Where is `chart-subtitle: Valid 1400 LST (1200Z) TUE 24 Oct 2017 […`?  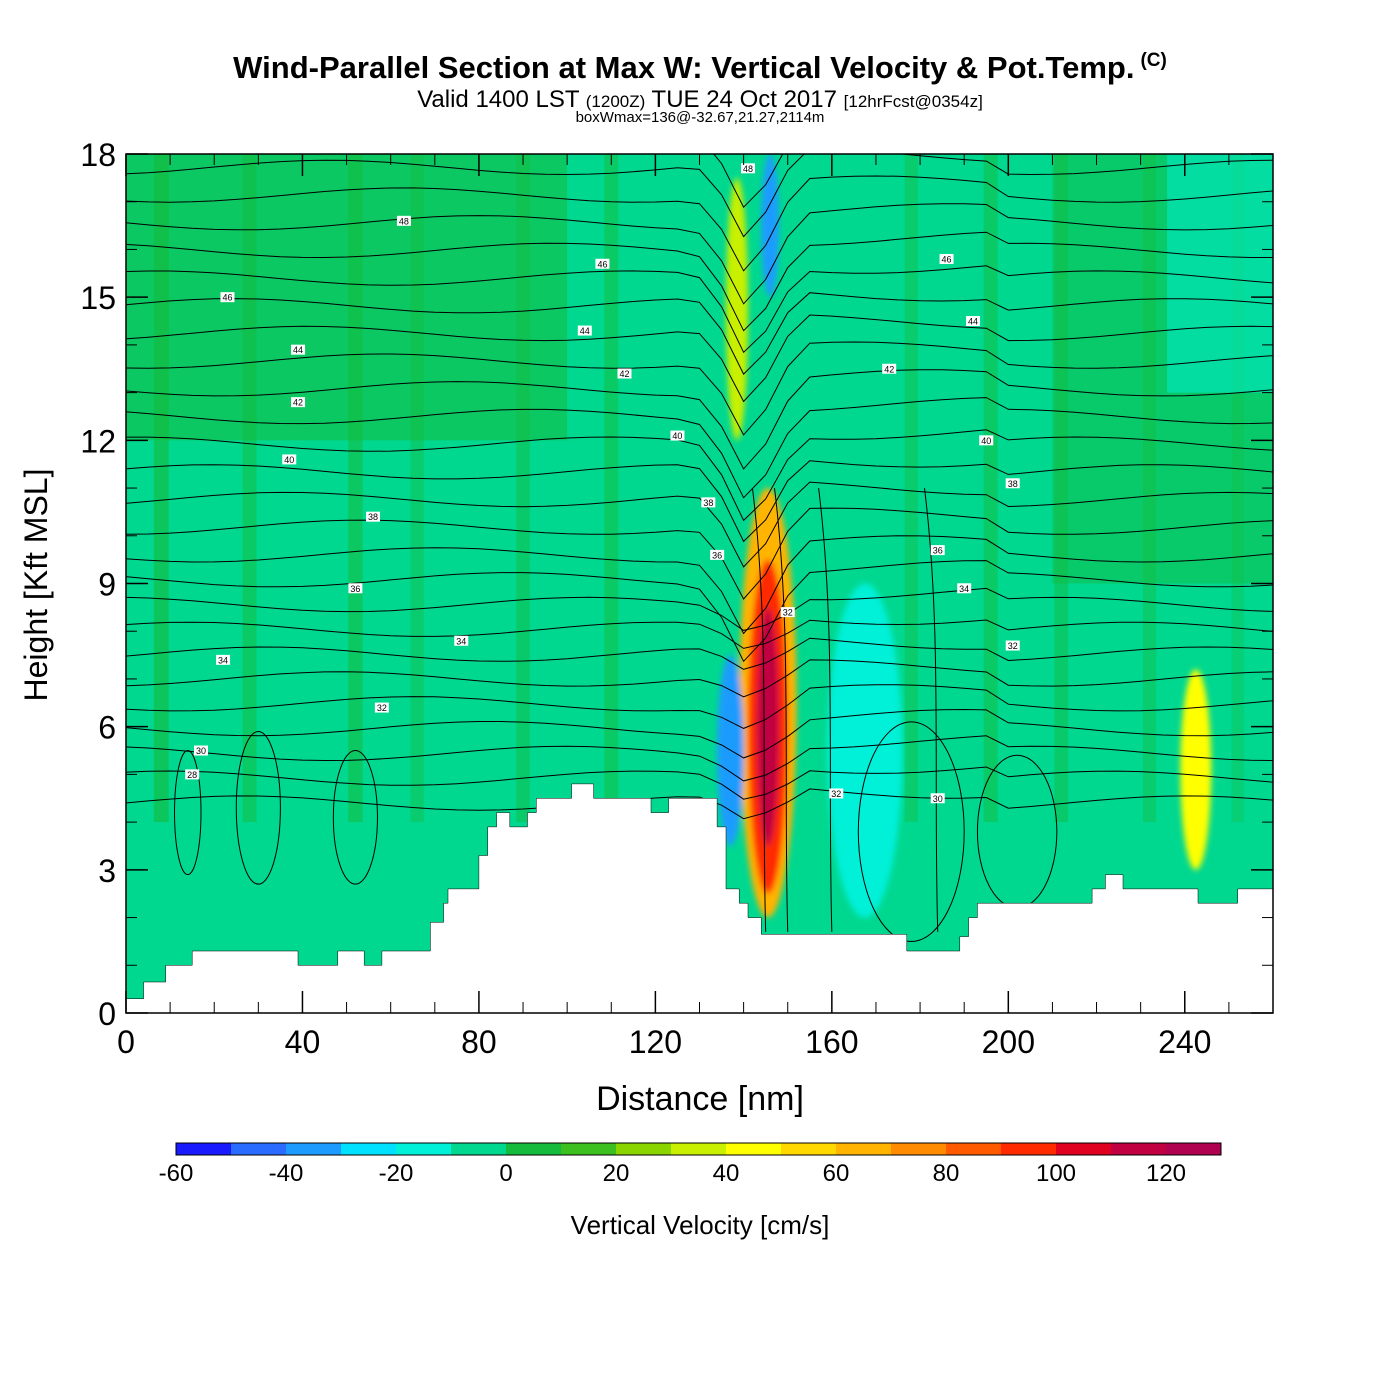
chart-subtitle: Valid 1400 LST (1200Z) TUE 24 Oct 2017 [… is located at coordinates (700, 99).